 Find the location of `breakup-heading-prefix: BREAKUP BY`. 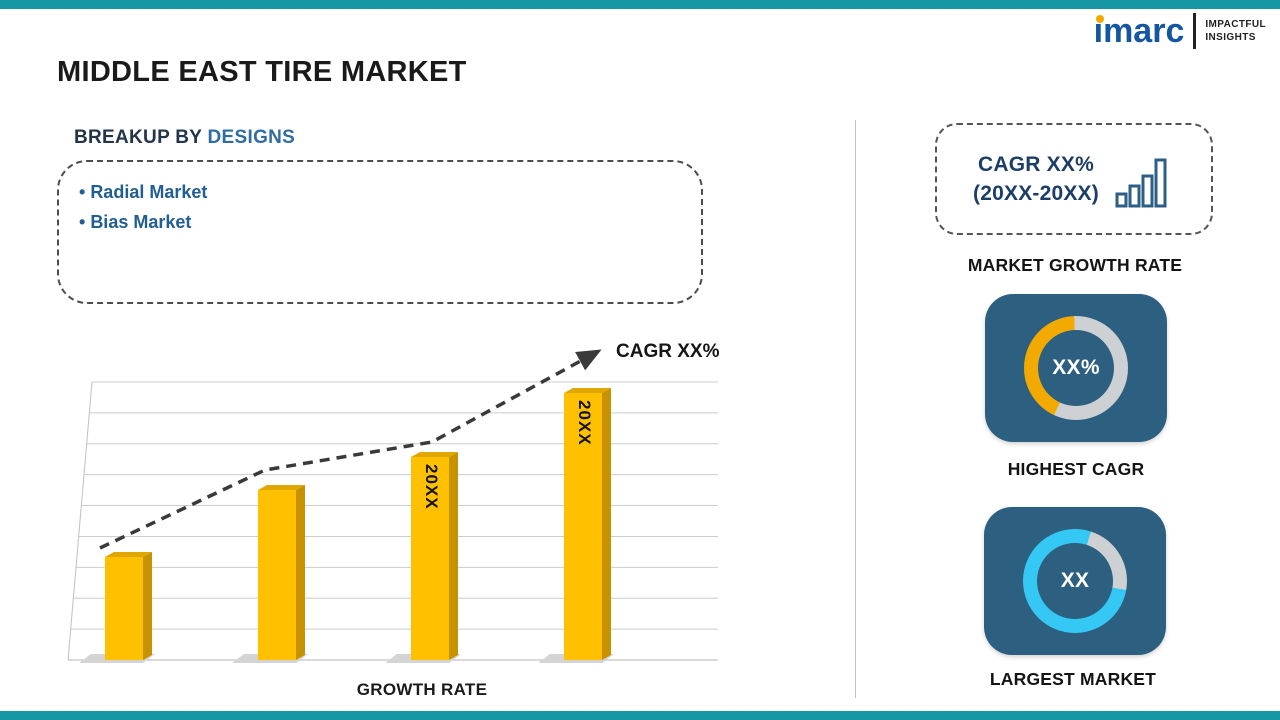

breakup-heading-prefix: BREAKUP BY is located at coordinates (141, 137).